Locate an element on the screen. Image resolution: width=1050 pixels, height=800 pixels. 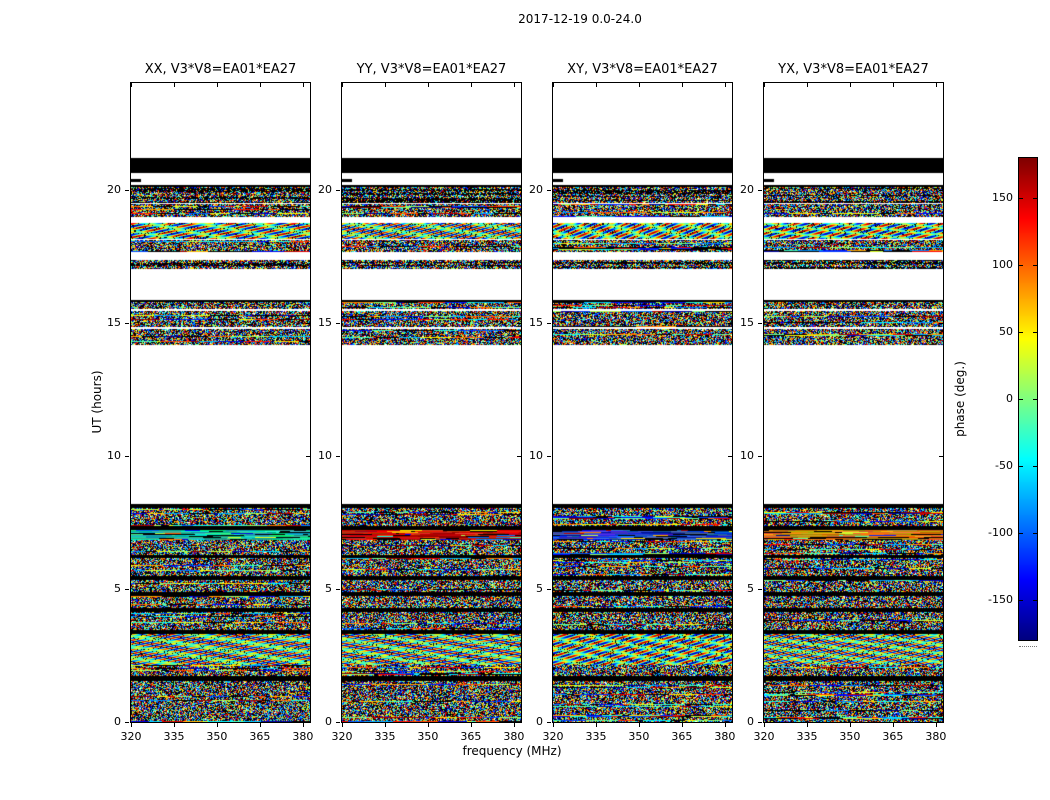
heatmap-xy is located at coordinates (642, 402).